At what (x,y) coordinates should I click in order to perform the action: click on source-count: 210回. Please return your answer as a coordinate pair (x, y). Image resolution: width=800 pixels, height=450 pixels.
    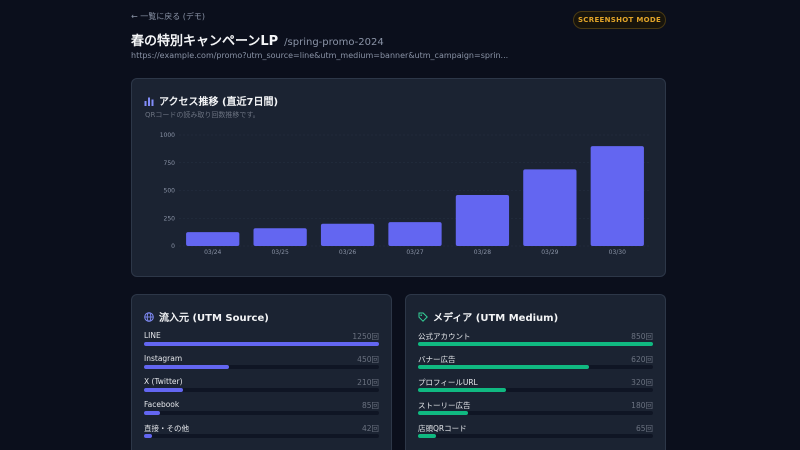
    Looking at the image, I should click on (368, 382).